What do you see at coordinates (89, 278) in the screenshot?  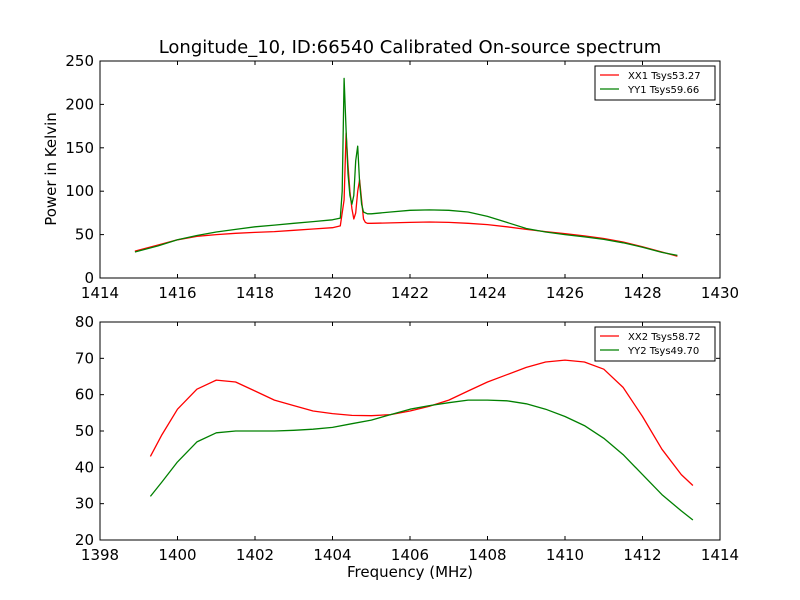 I see `y-tick-label: 0` at bounding box center [89, 278].